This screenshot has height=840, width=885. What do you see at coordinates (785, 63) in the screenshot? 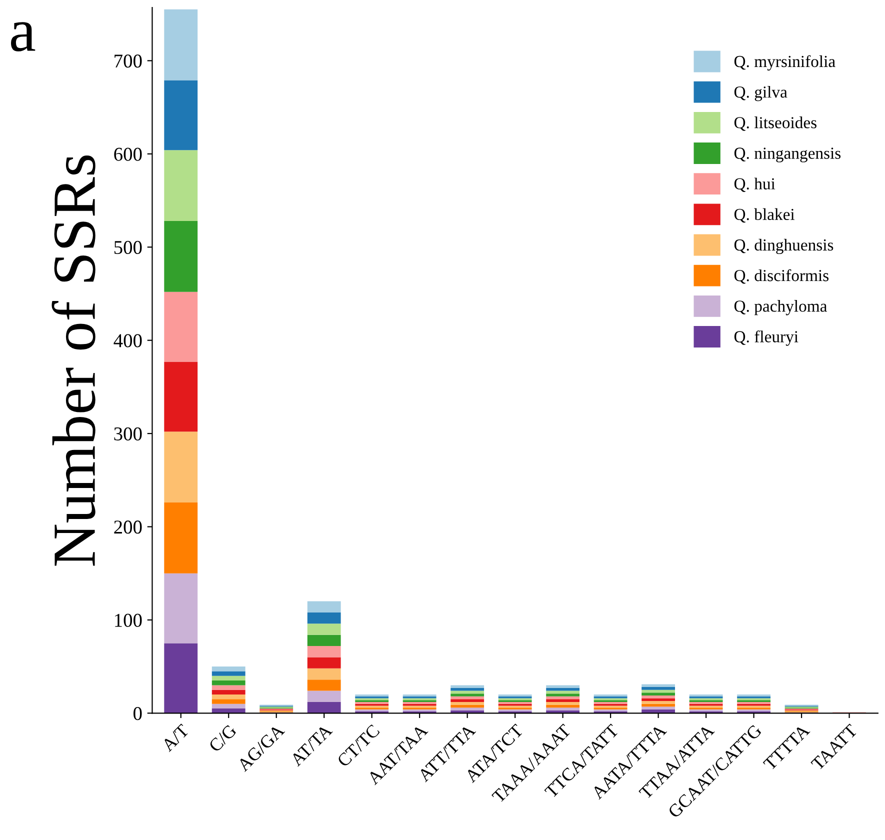
I see `legend-label: Q. myrsinifolia` at bounding box center [785, 63].